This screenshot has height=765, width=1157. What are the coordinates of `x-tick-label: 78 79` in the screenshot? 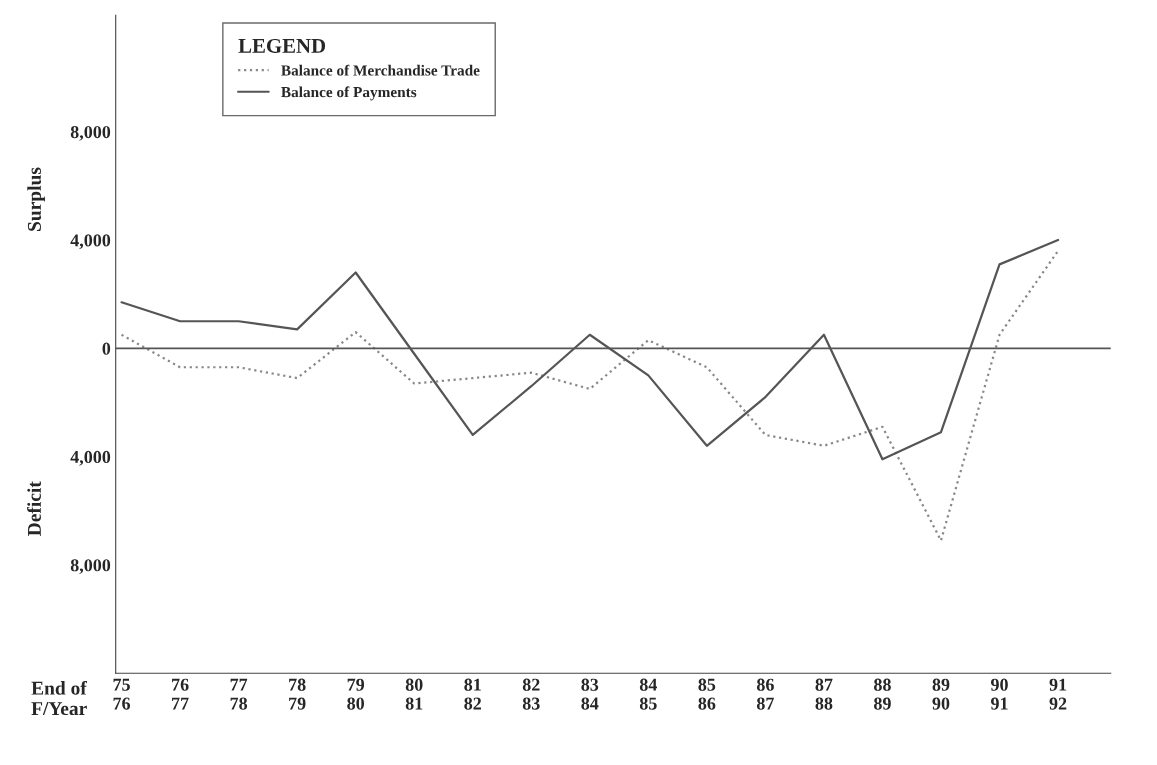 It's located at (297, 694).